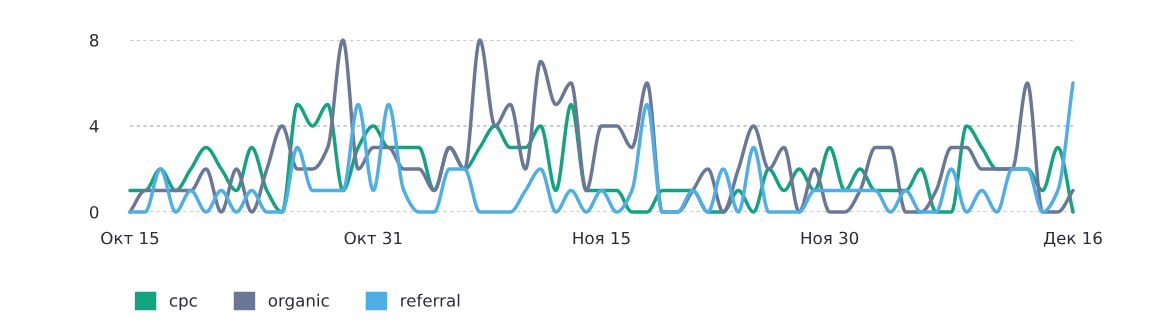 The width and height of the screenshot is (1176, 334). I want to click on y-tick-label: 4, so click(94, 126).